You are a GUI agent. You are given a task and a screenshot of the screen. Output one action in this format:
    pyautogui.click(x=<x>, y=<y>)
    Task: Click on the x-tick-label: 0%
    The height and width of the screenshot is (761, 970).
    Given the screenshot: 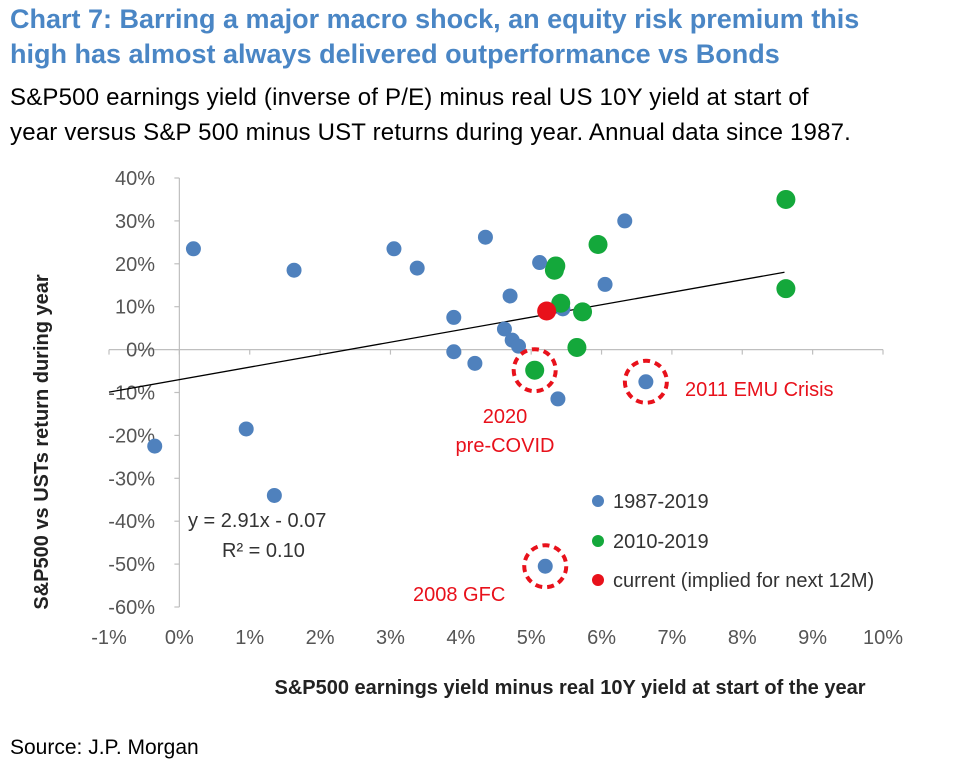 What is the action you would take?
    pyautogui.click(x=179, y=638)
    